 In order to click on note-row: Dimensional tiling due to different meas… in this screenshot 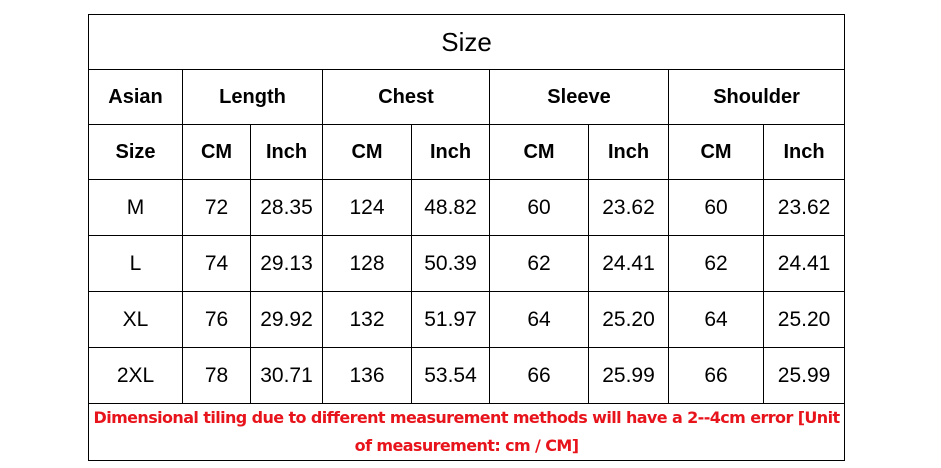, I will do `click(466, 432)`.